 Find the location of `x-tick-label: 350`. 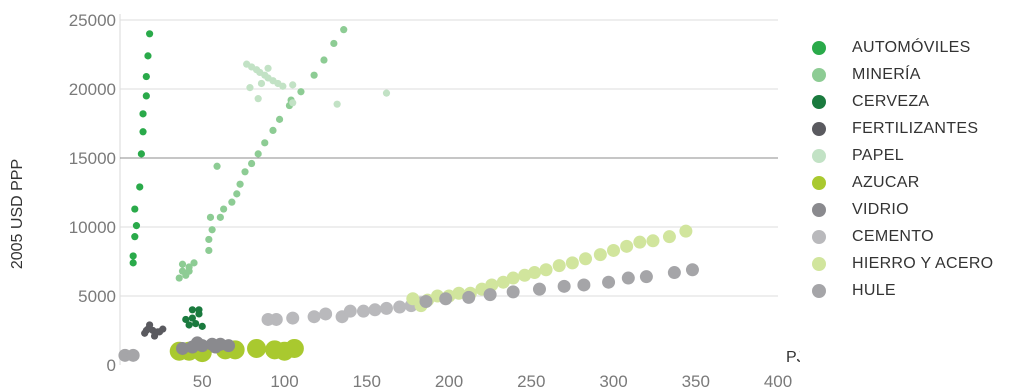

x-tick-label: 350 is located at coordinates (696, 381).